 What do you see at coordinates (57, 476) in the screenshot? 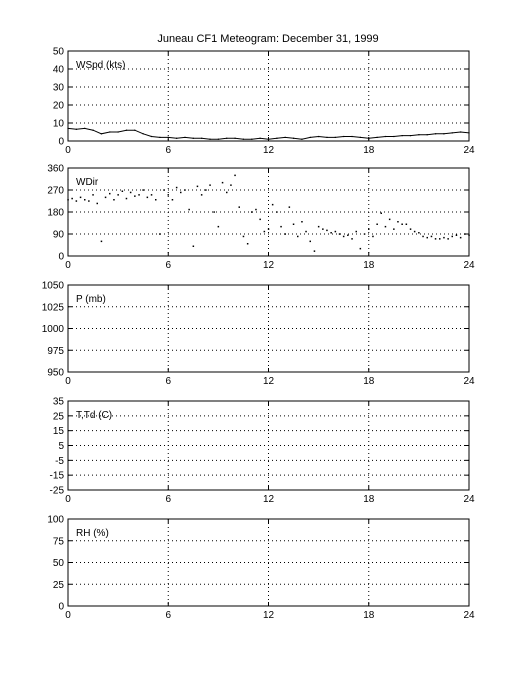
I see `panel-temp-ytick-label-1: -15` at bounding box center [57, 476].